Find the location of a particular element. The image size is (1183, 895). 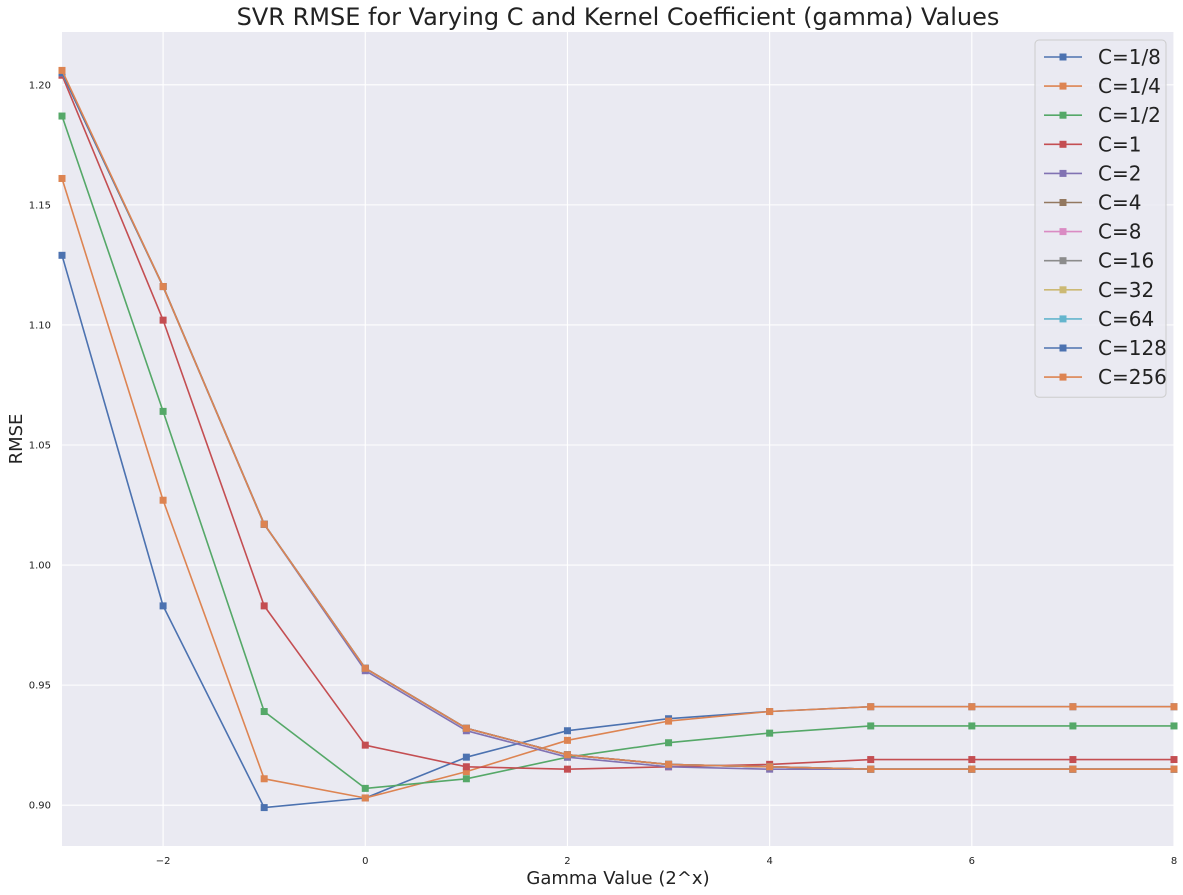

legend-label: C=1/2 is located at coordinates (1129, 115).